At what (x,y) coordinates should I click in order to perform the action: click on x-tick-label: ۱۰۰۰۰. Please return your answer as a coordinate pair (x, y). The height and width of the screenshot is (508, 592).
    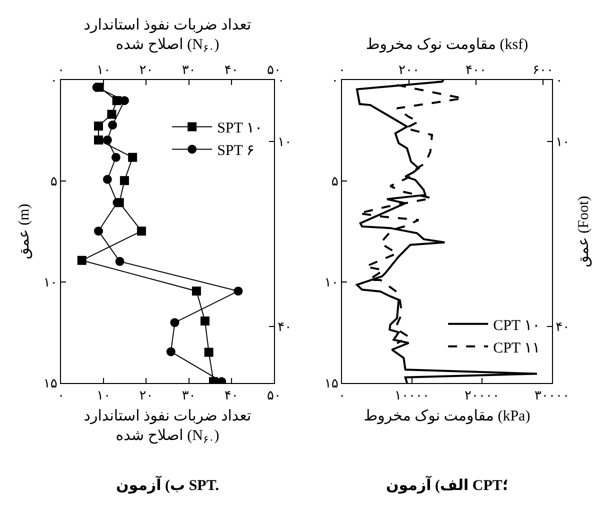
    Looking at the image, I should click on (412, 395).